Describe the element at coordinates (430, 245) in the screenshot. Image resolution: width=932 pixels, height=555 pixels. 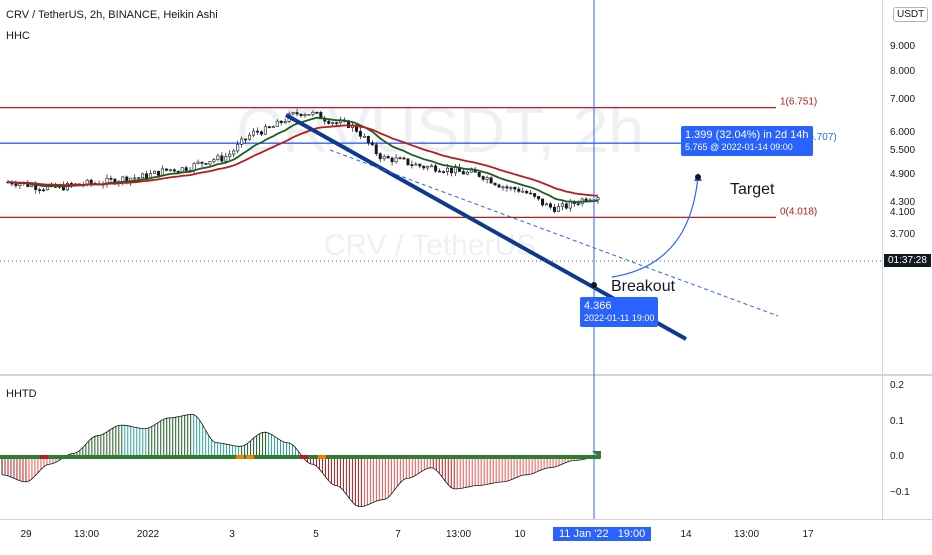
I see `watermark-sub: CRV / TetherUS` at that location.